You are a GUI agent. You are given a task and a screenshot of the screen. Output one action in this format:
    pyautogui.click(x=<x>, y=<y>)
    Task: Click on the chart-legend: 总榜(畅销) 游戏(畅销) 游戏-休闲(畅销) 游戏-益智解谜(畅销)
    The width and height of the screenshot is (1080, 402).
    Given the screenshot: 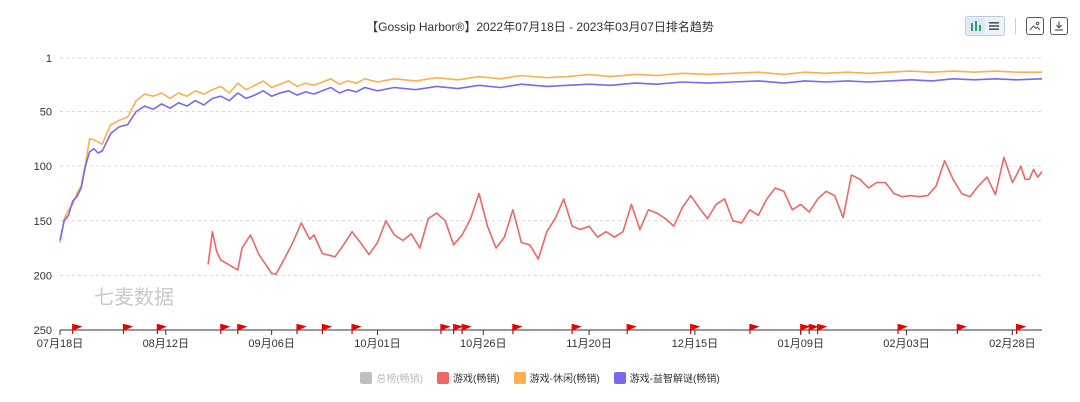 What is the action you would take?
    pyautogui.click(x=540, y=377)
    